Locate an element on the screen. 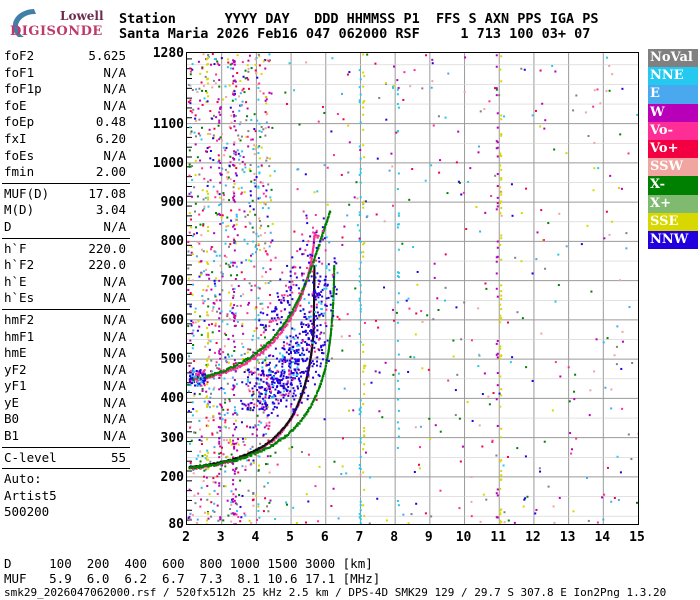 The image size is (700, 600). logo-text-digisonde: DIGISONDE is located at coordinates (56, 31).